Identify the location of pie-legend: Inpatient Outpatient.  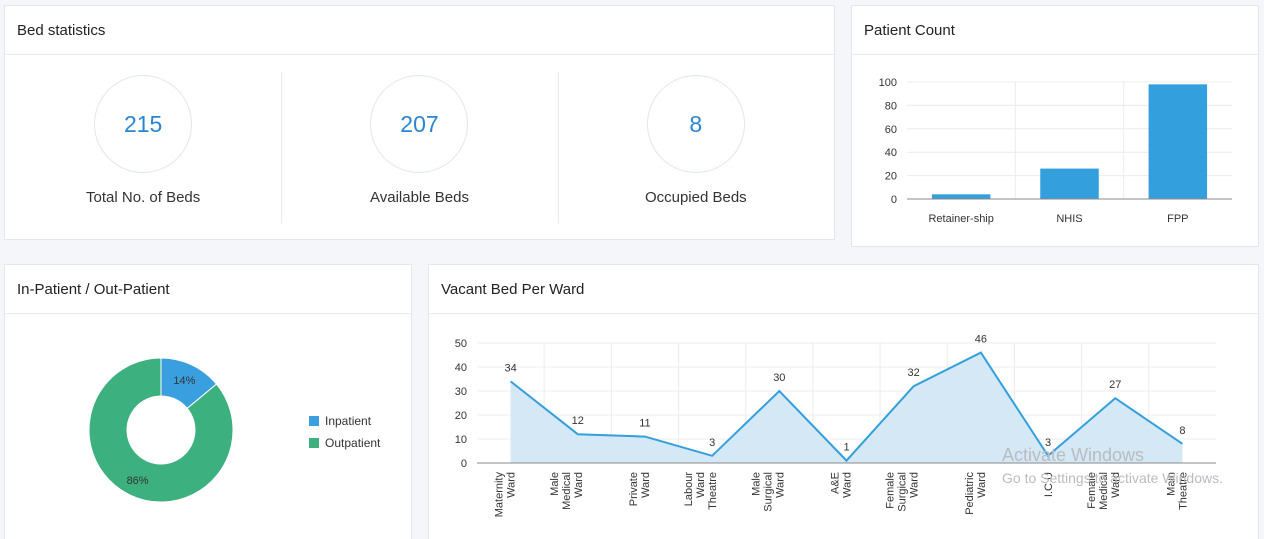
(344, 436).